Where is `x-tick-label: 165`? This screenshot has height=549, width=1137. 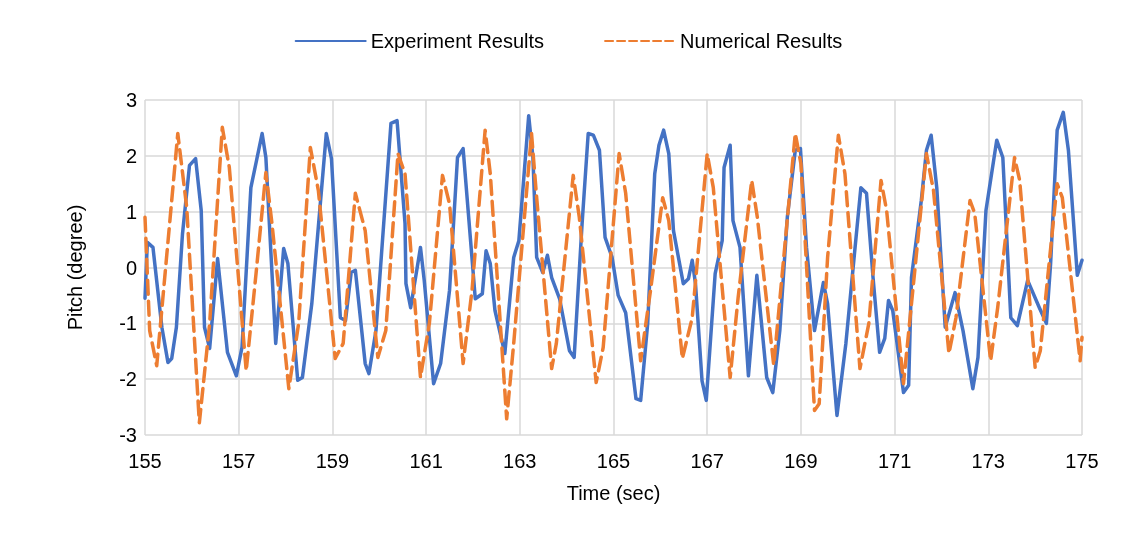 x-tick-label: 165 is located at coordinates (613, 461).